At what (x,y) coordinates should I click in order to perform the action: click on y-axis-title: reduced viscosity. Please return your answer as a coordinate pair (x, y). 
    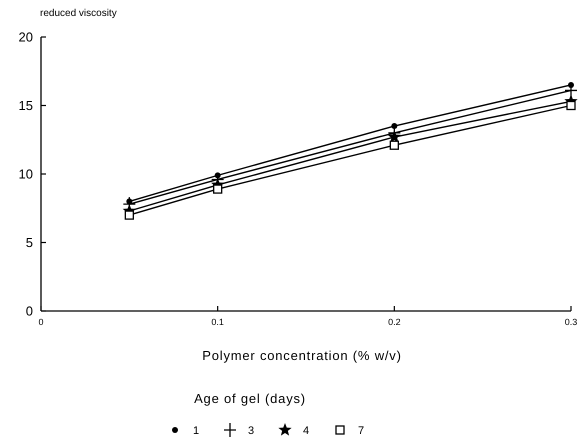
    Looking at the image, I should click on (78, 13).